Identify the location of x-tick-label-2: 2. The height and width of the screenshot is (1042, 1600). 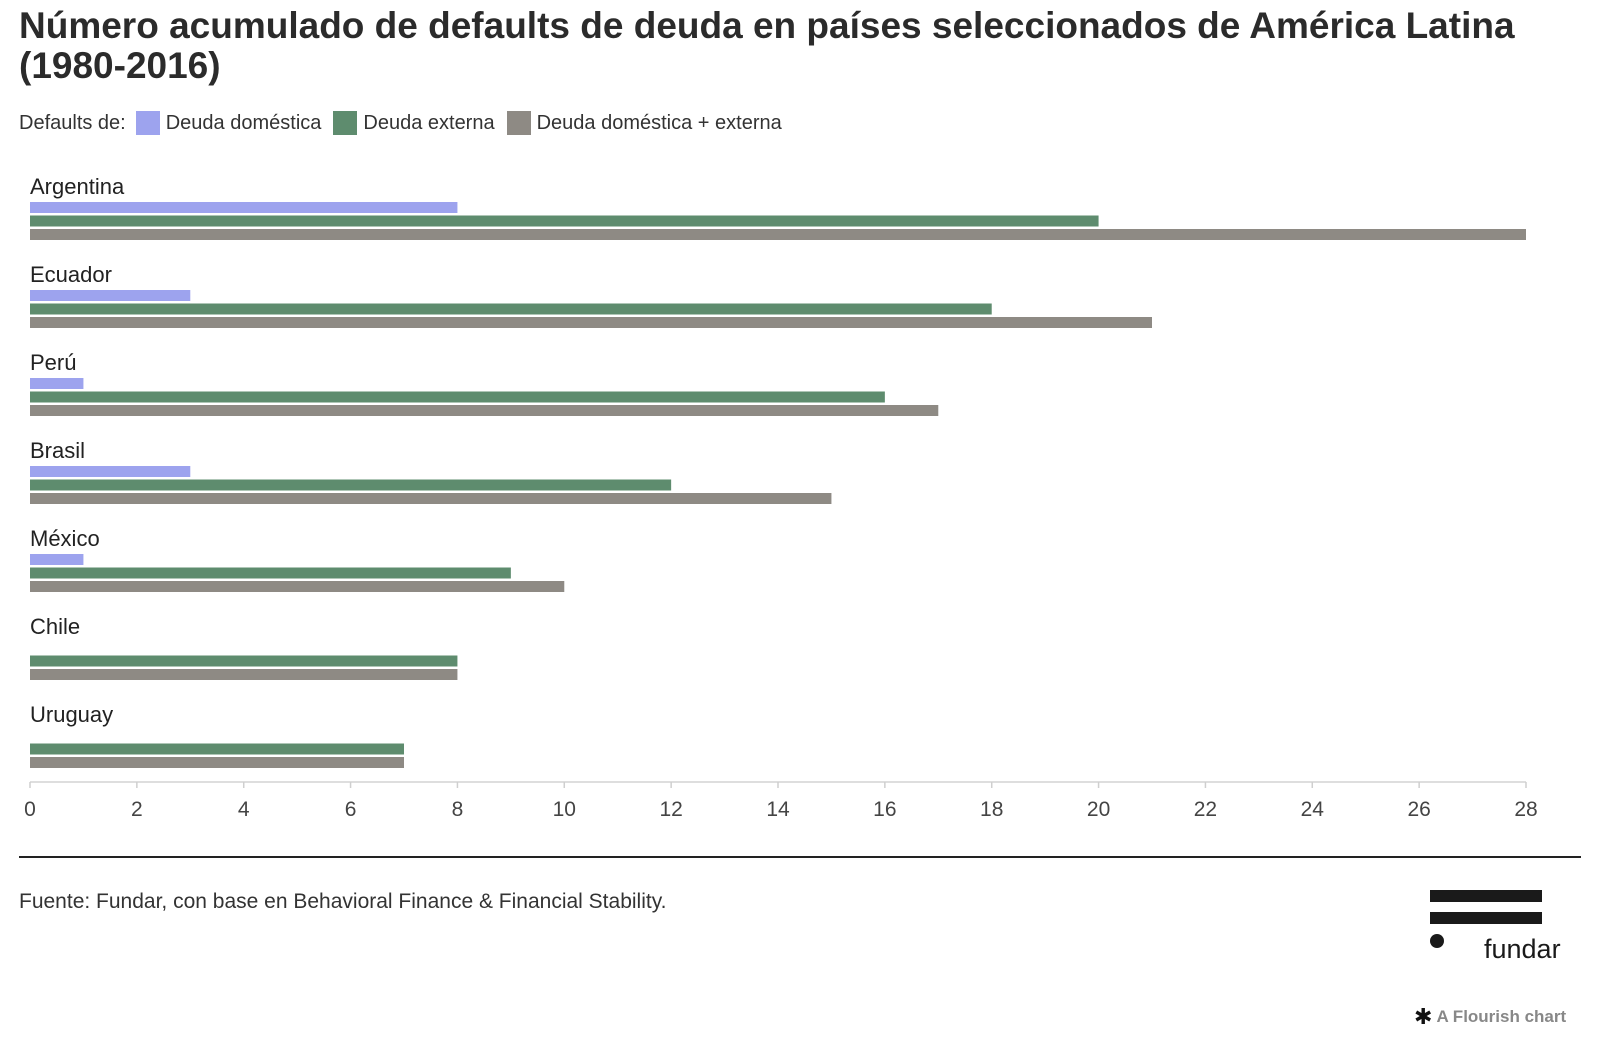
(137, 809).